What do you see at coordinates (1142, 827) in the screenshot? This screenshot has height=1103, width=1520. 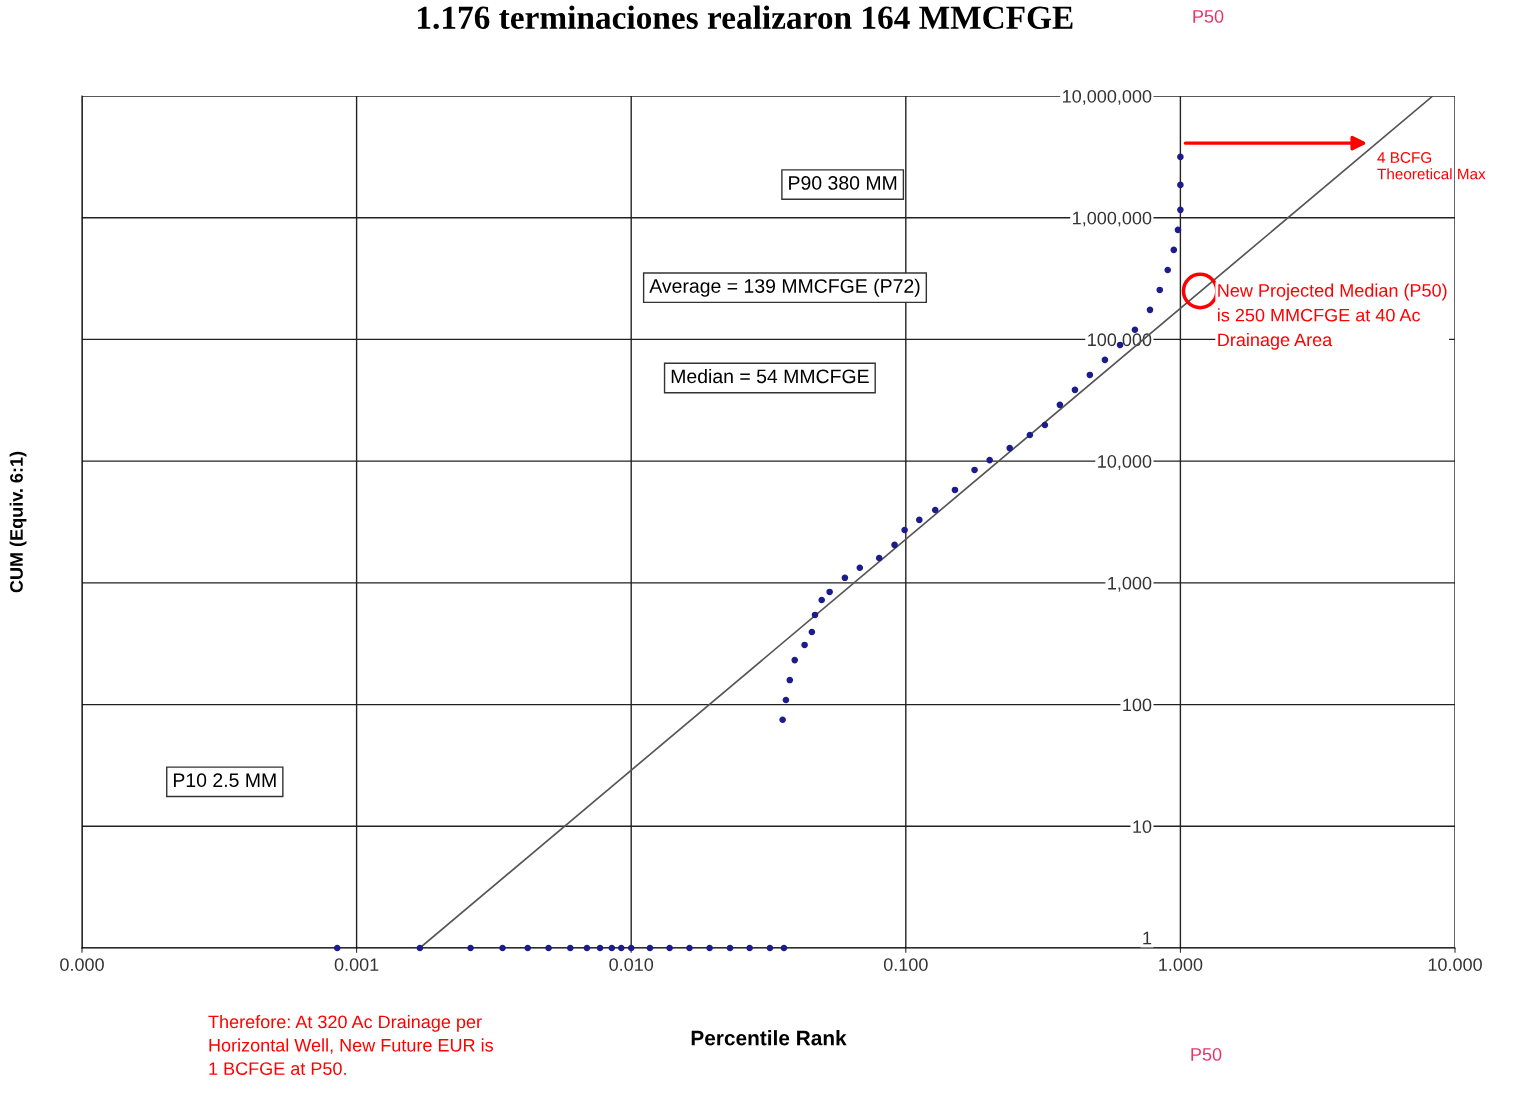 I see `y-tick-label: 10` at bounding box center [1142, 827].